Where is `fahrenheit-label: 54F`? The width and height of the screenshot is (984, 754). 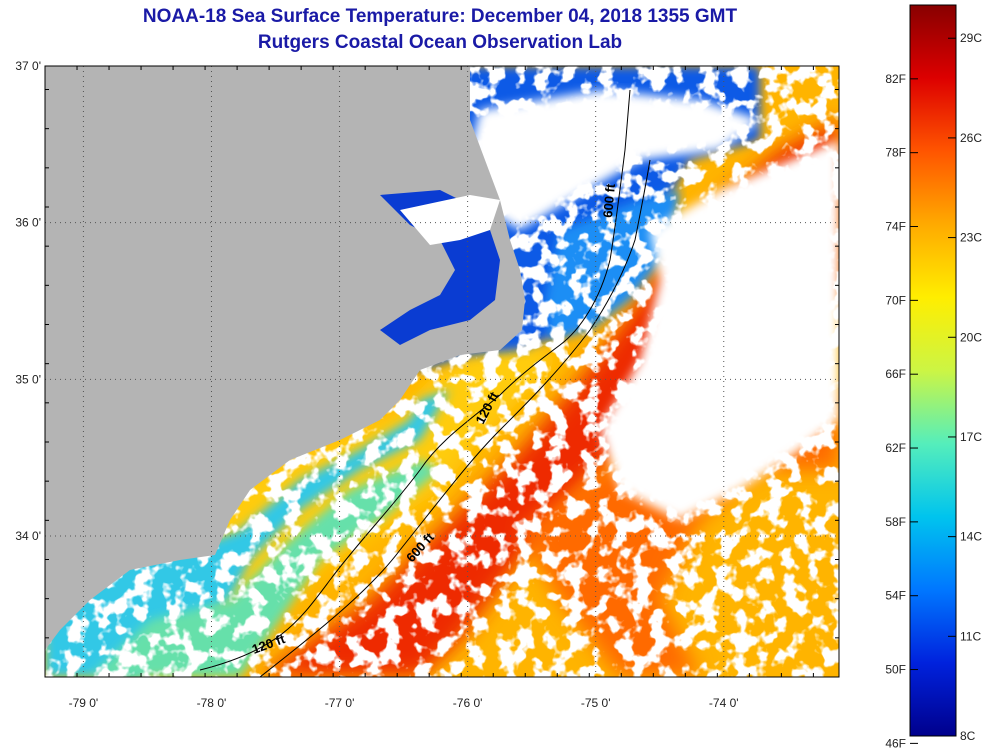
fahrenheit-label: 54F is located at coordinates (895, 596).